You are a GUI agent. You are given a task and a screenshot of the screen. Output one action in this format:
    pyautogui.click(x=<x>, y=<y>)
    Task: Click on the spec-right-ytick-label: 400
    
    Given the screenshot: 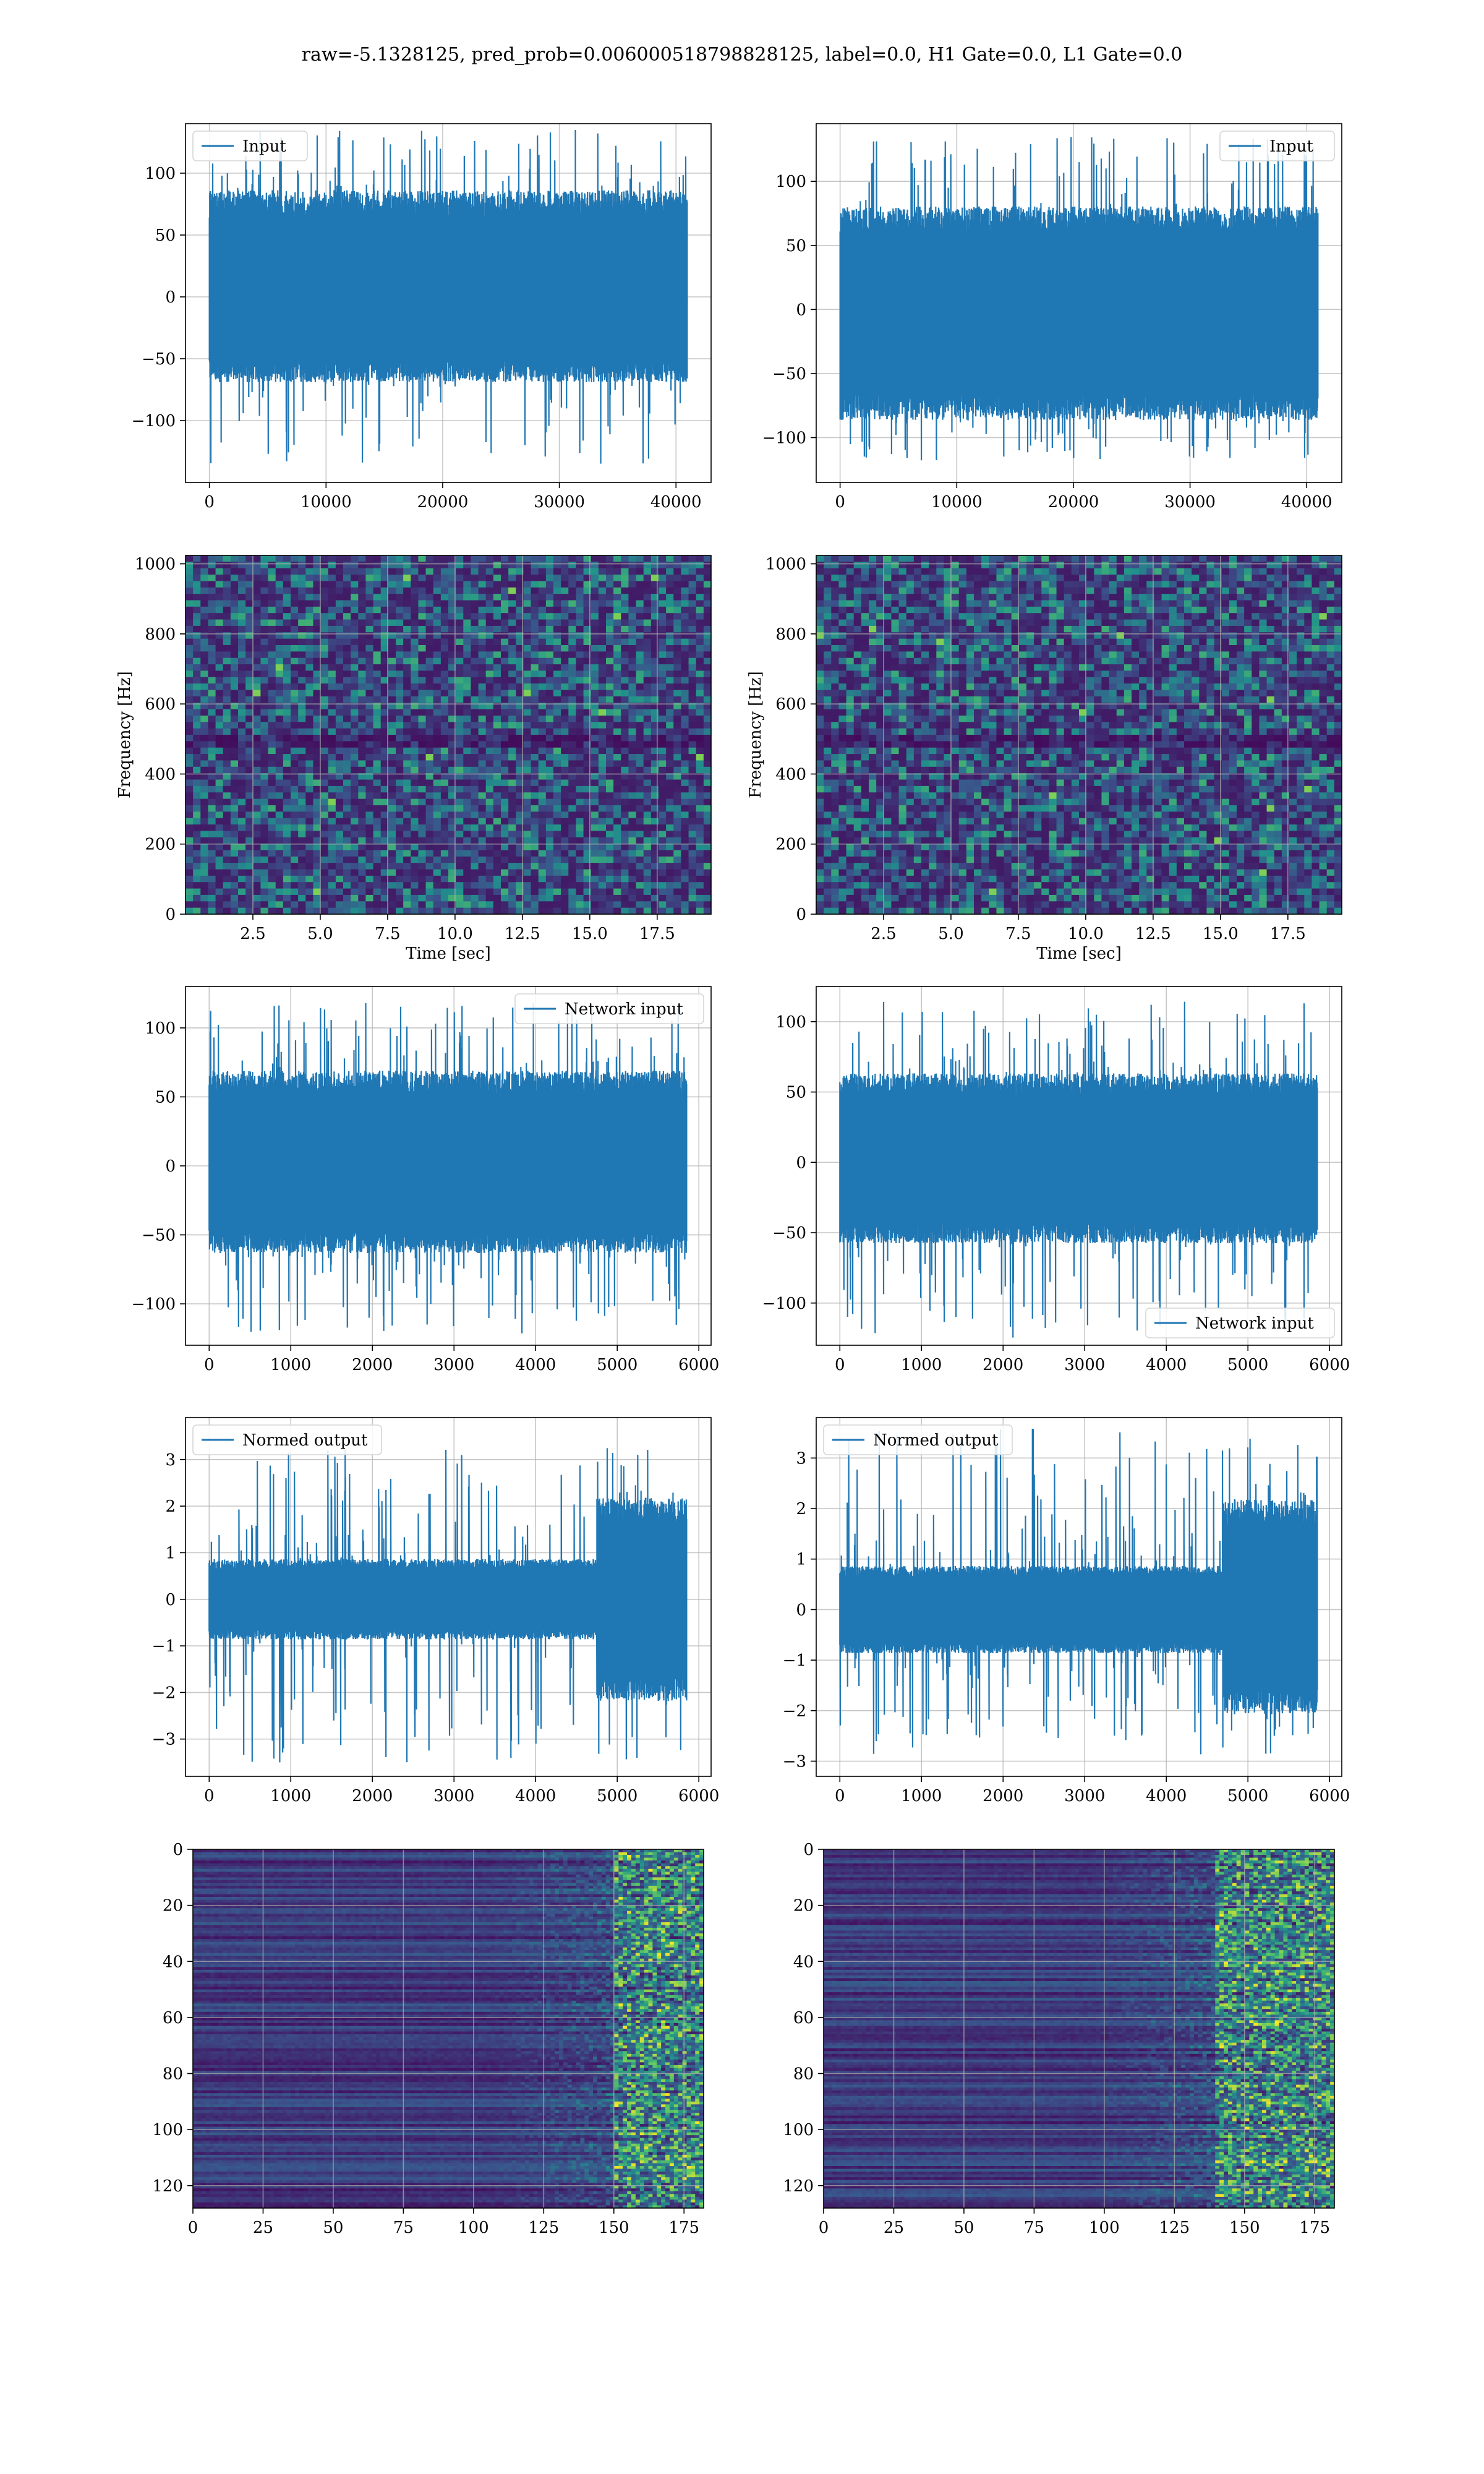 What is the action you would take?
    pyautogui.click(x=790, y=774)
    